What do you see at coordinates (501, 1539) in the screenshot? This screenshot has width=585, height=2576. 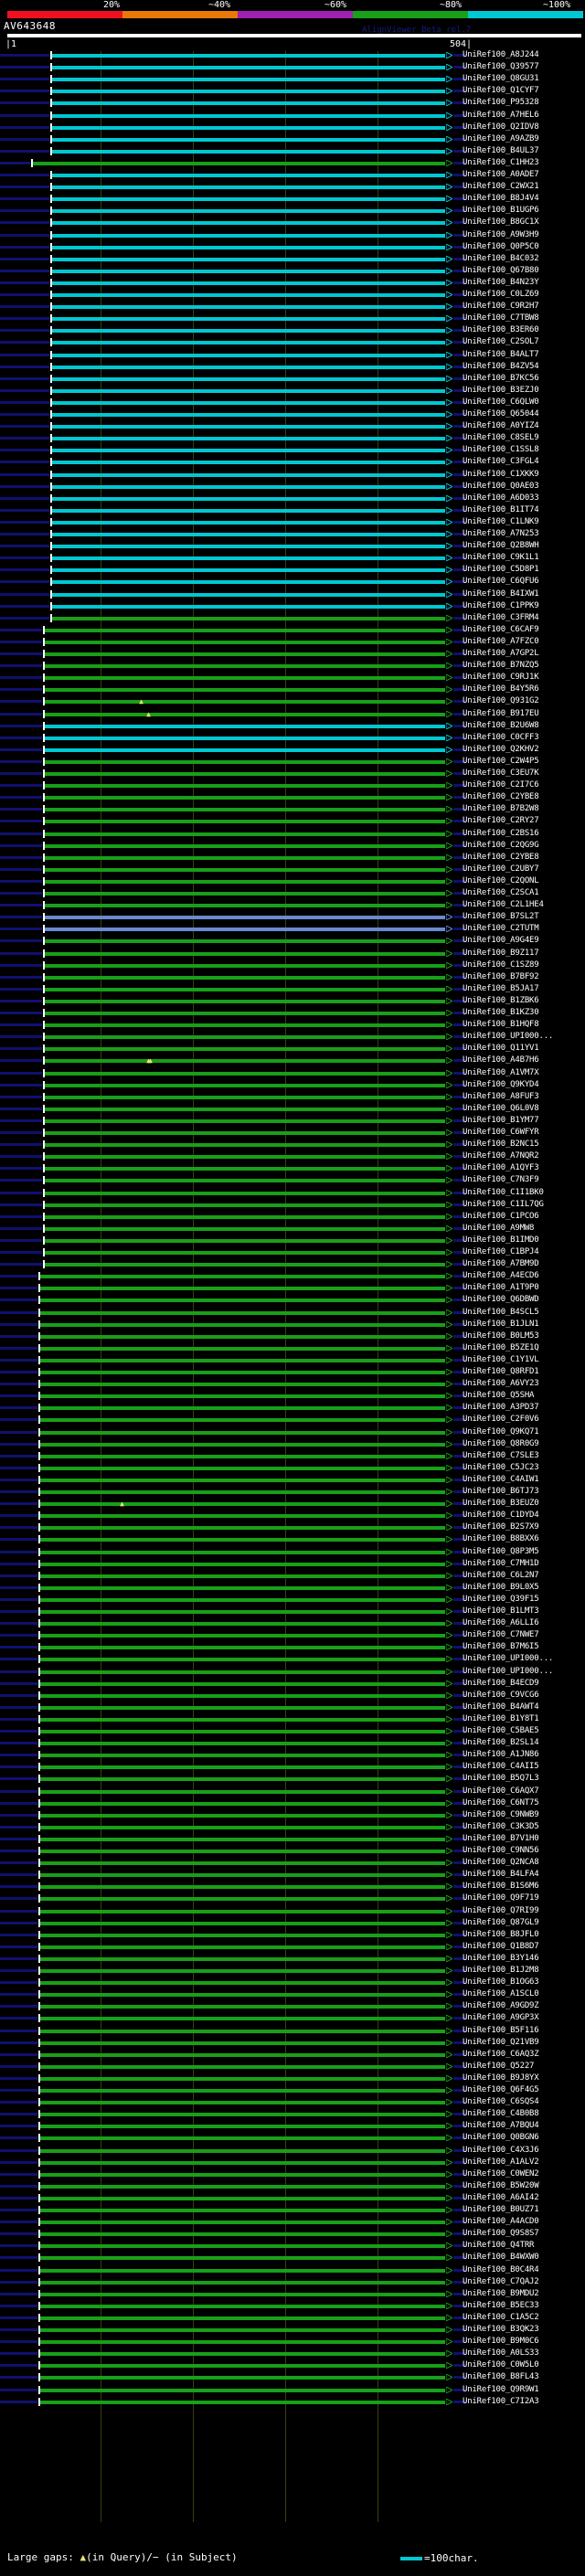 I see `sequence-id-label: UniRef100_B8BXX6` at bounding box center [501, 1539].